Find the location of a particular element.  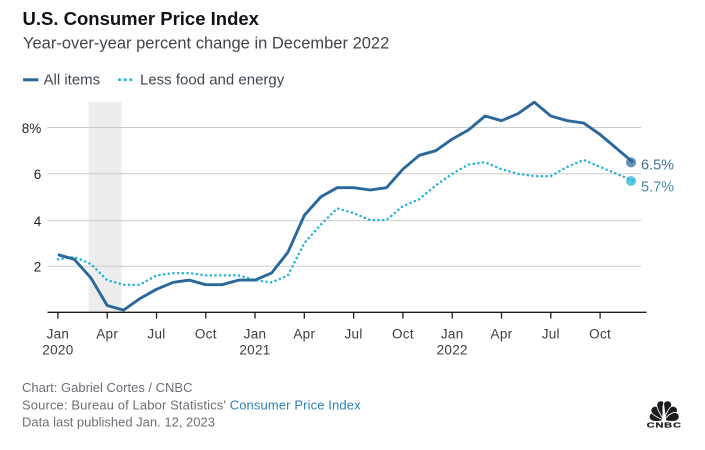

svg-text: 5.7% is located at coordinates (657, 188).